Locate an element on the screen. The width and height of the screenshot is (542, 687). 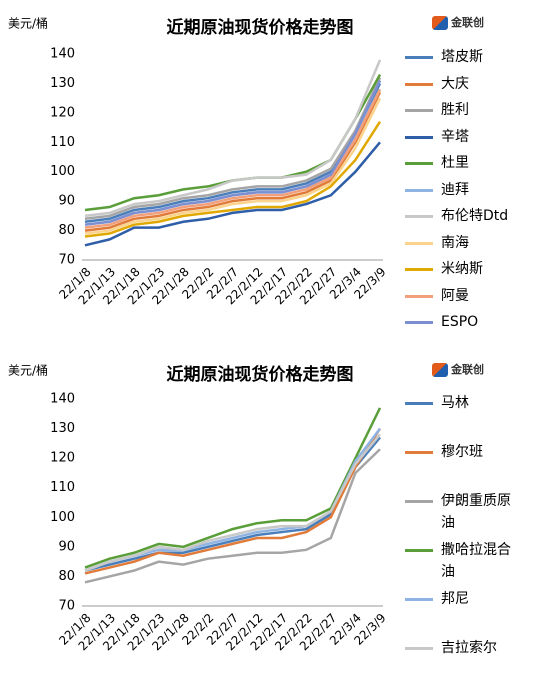
legend-item: 米纳斯 is located at coordinates (463, 269).